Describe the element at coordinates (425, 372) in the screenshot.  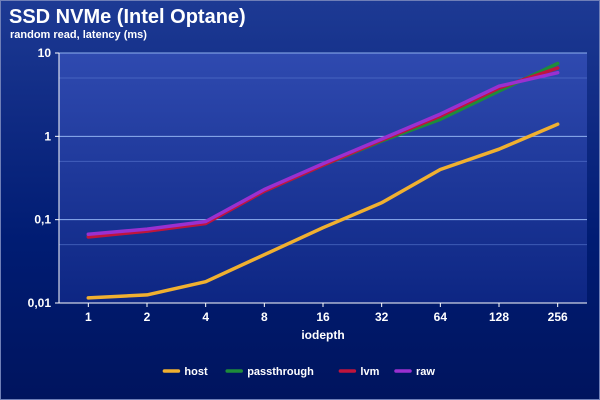
I see `legend-label-raw: raw` at that location.